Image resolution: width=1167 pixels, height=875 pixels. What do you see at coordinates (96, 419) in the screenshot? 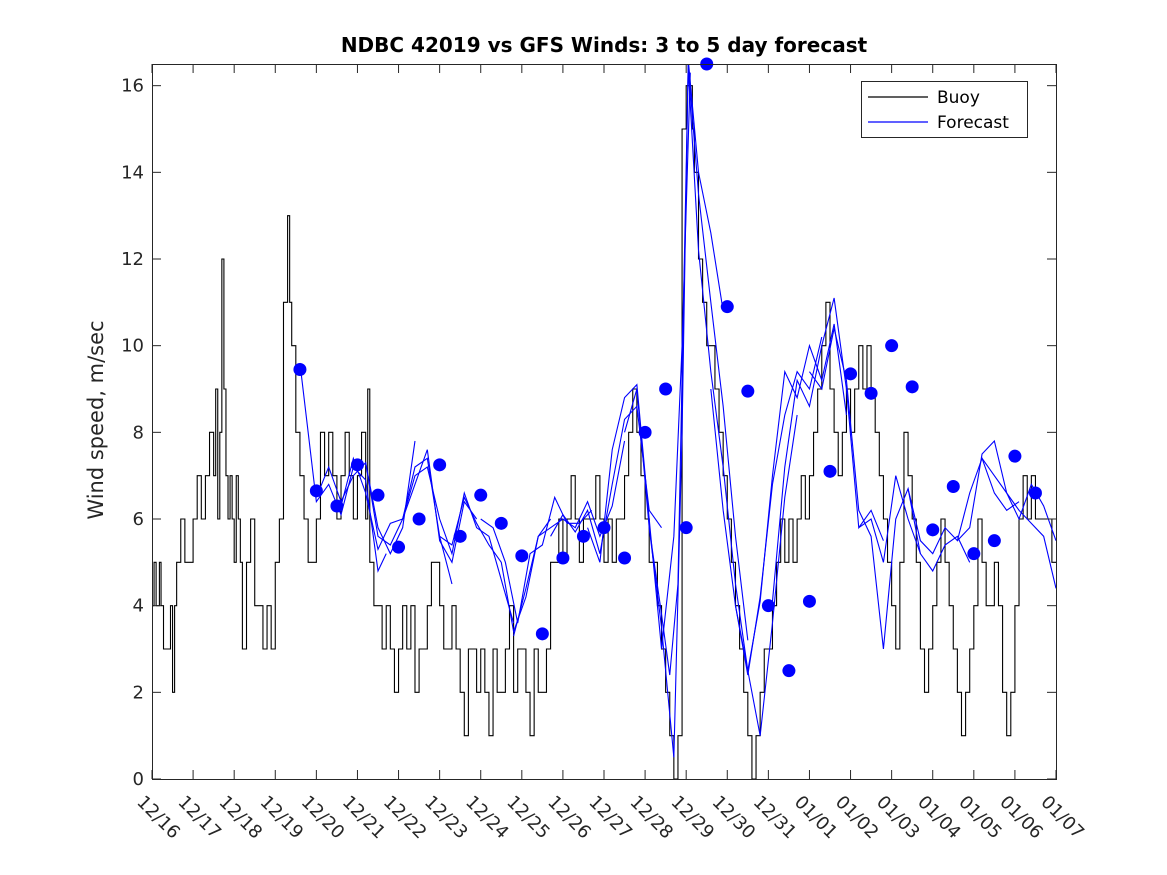
I see `y-axis-label: Wind speed, m/sec` at bounding box center [96, 419].